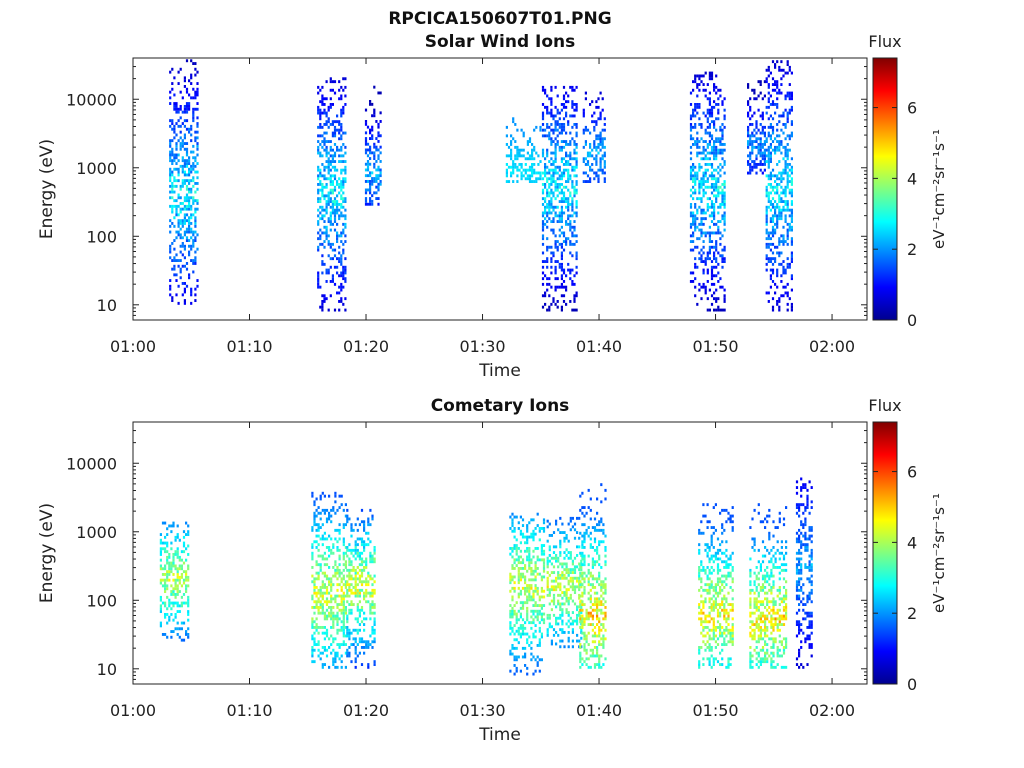 The image size is (1024, 768). I want to click on colorbar, so click(885, 189).